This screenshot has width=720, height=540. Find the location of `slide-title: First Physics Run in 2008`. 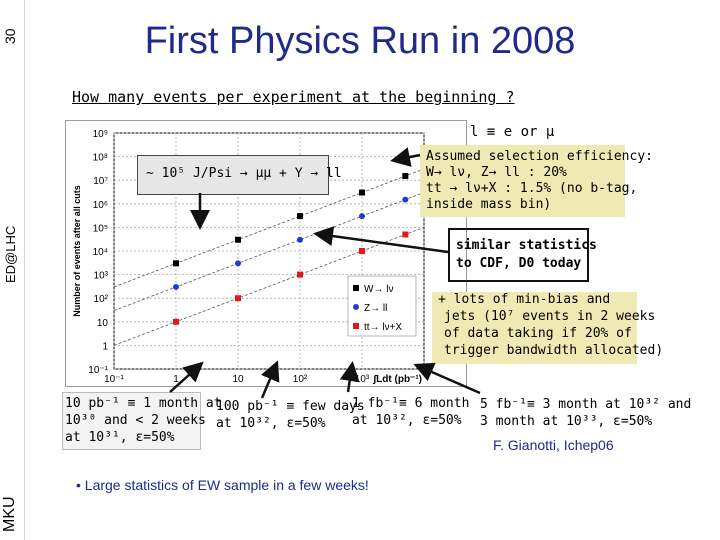

slide-title: First Physics Run in 2008 is located at coordinates (360, 41).